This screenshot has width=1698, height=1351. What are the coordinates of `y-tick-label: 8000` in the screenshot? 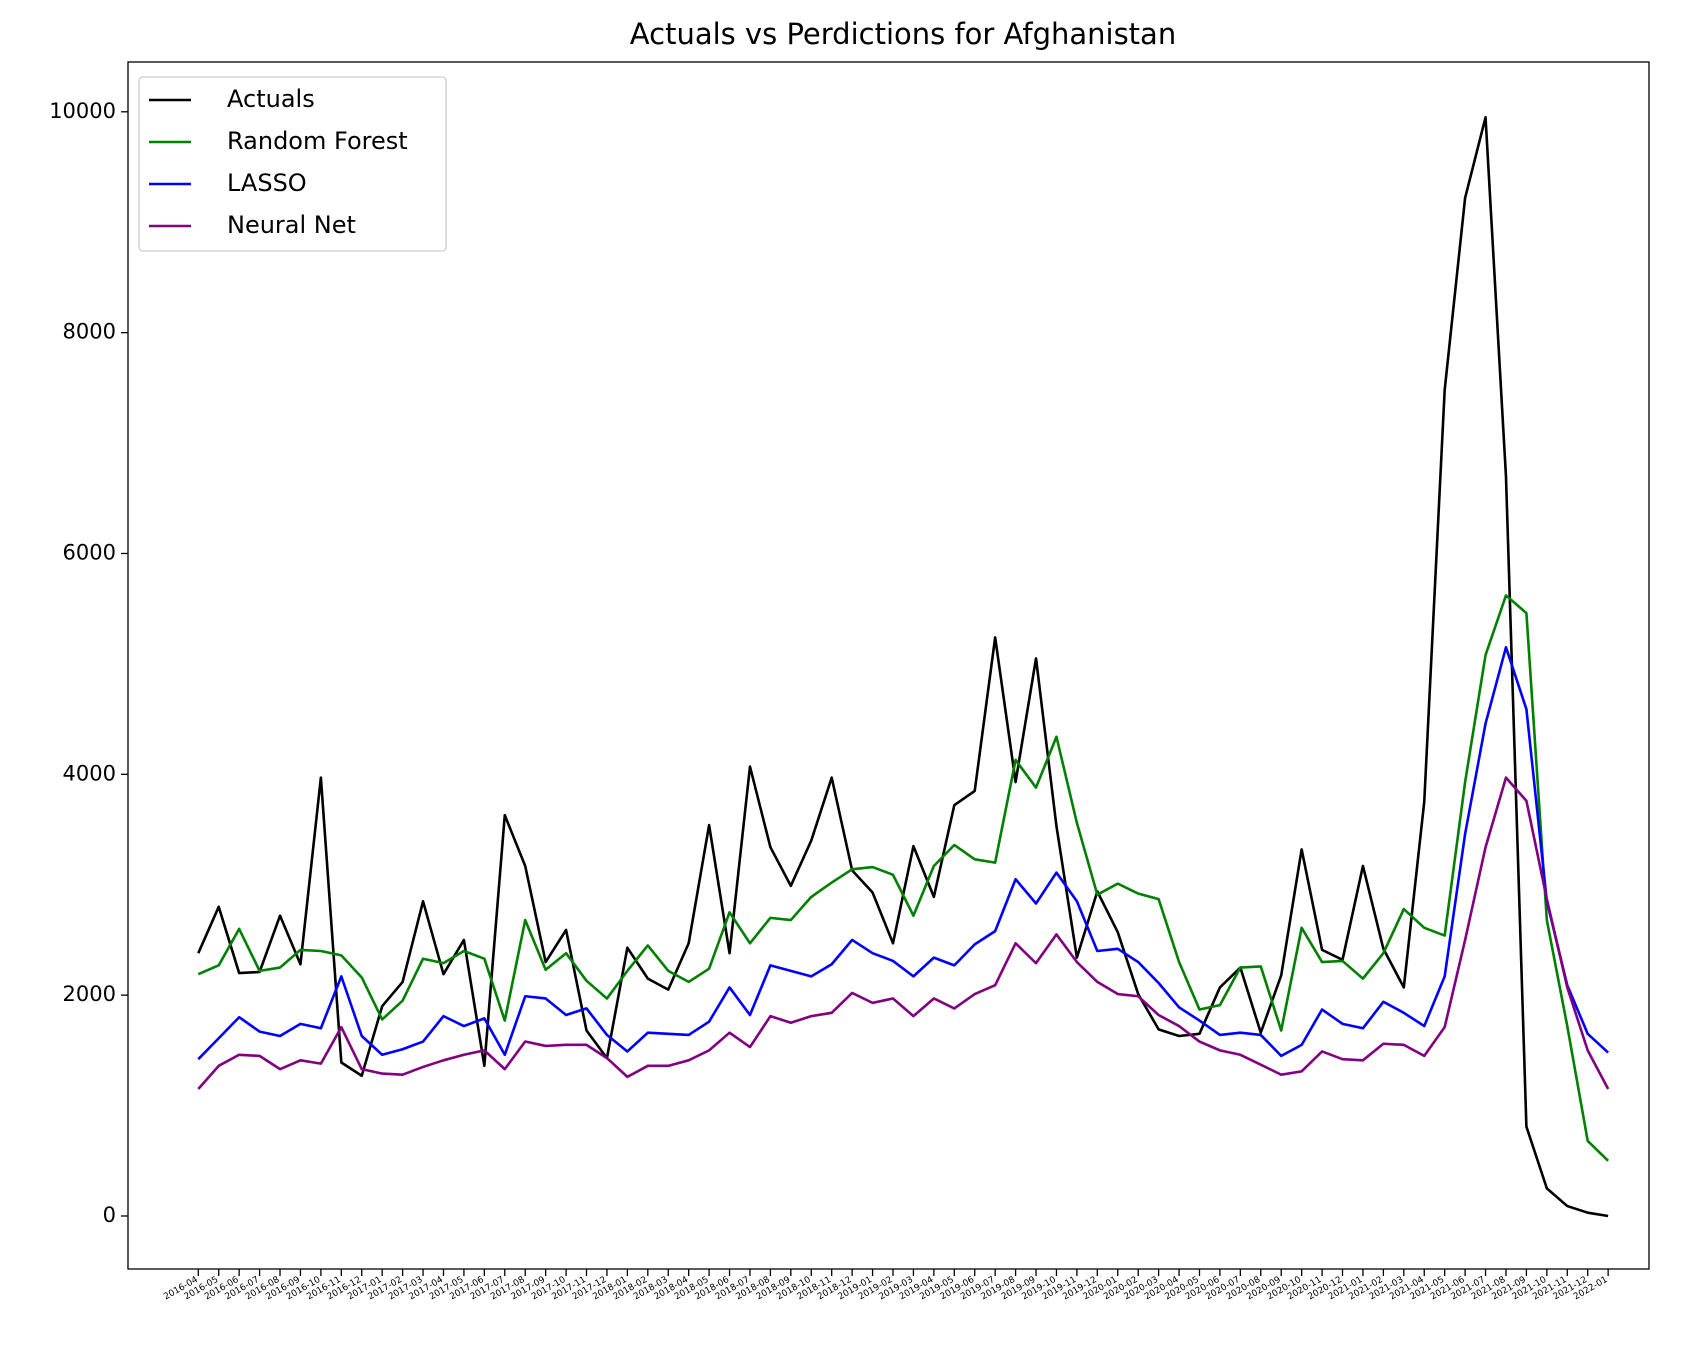 It's located at (89, 332).